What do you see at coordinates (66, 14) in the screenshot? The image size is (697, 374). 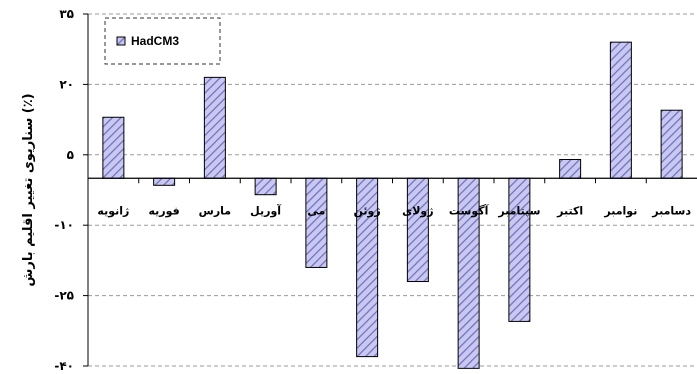 I see `y-tick-label: ۳۵` at bounding box center [66, 14].